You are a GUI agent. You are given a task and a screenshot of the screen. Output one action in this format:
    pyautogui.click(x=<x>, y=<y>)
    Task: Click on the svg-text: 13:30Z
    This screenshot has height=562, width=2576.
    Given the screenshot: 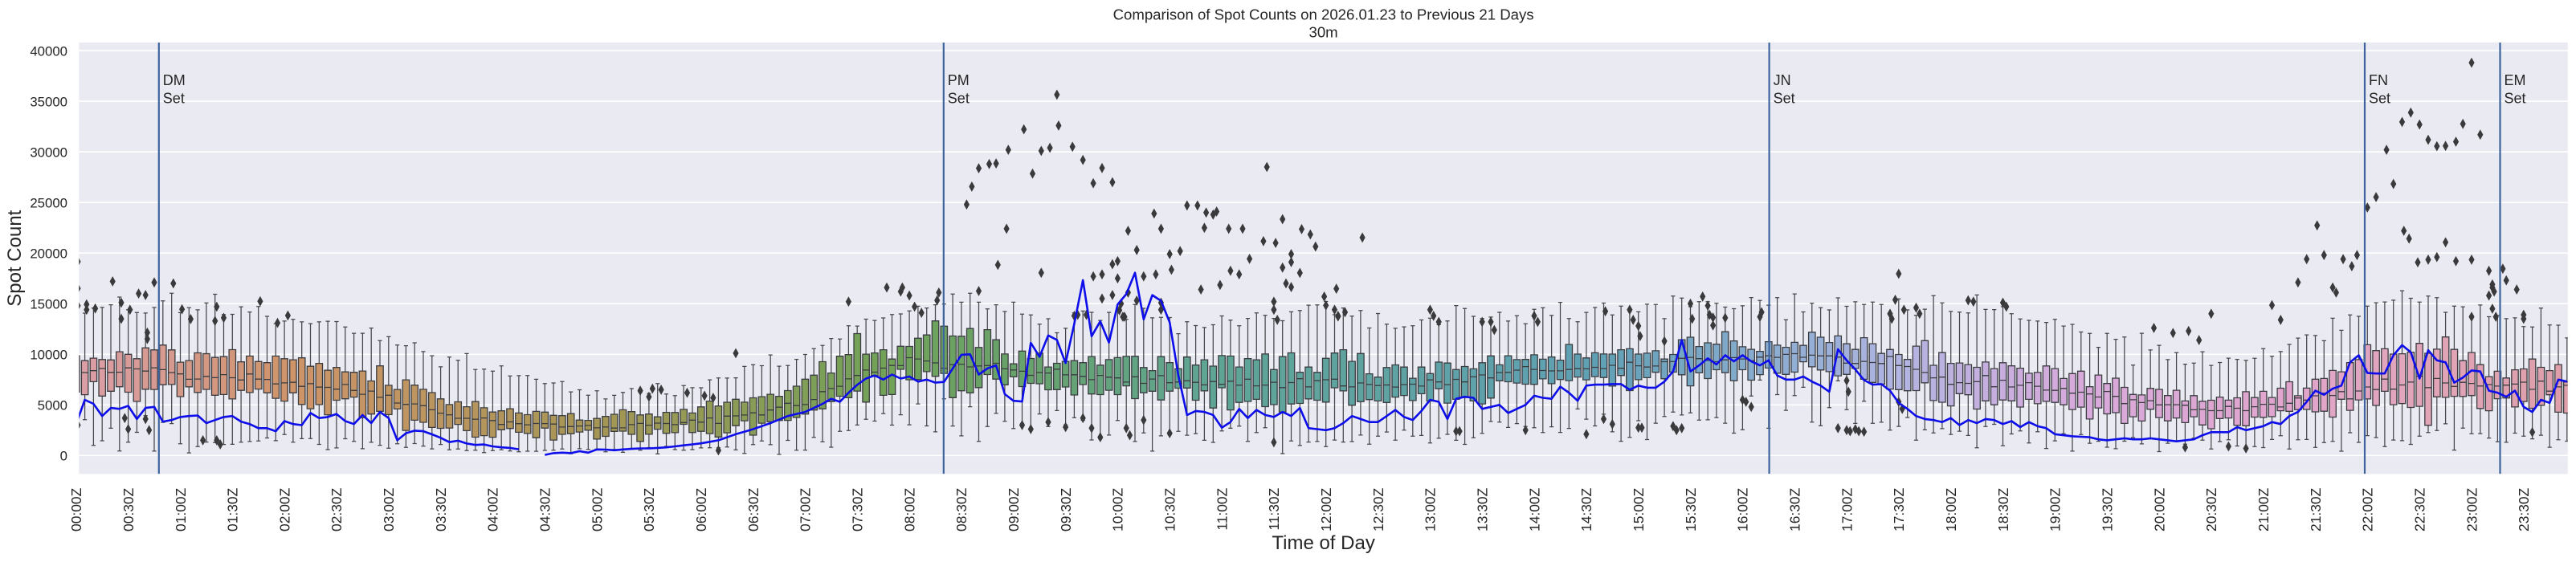 What is the action you would take?
    pyautogui.click(x=1483, y=509)
    